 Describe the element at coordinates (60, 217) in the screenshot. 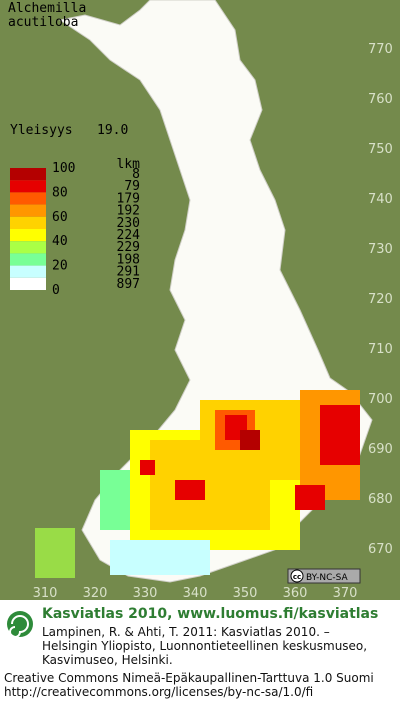

I see `legend-percent: 60` at that location.